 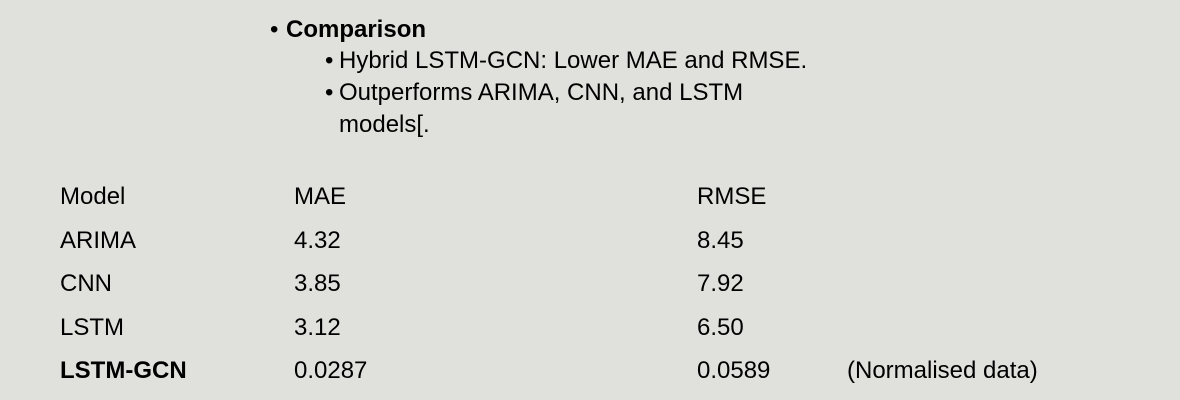 What do you see at coordinates (720, 240) in the screenshot?
I see `cell-rmse: 8.45` at bounding box center [720, 240].